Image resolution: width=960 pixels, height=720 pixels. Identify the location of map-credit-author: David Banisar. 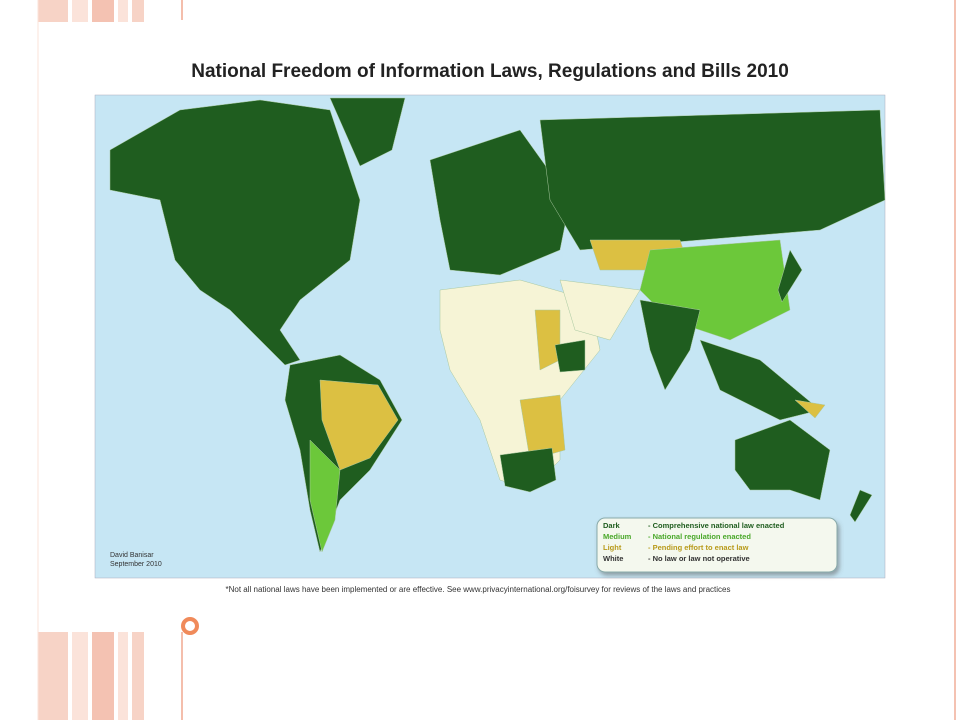
(132, 555).